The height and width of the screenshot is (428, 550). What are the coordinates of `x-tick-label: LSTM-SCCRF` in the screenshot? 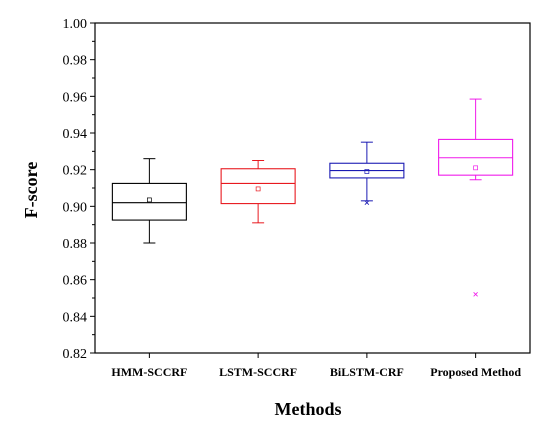 It's located at (258, 372).